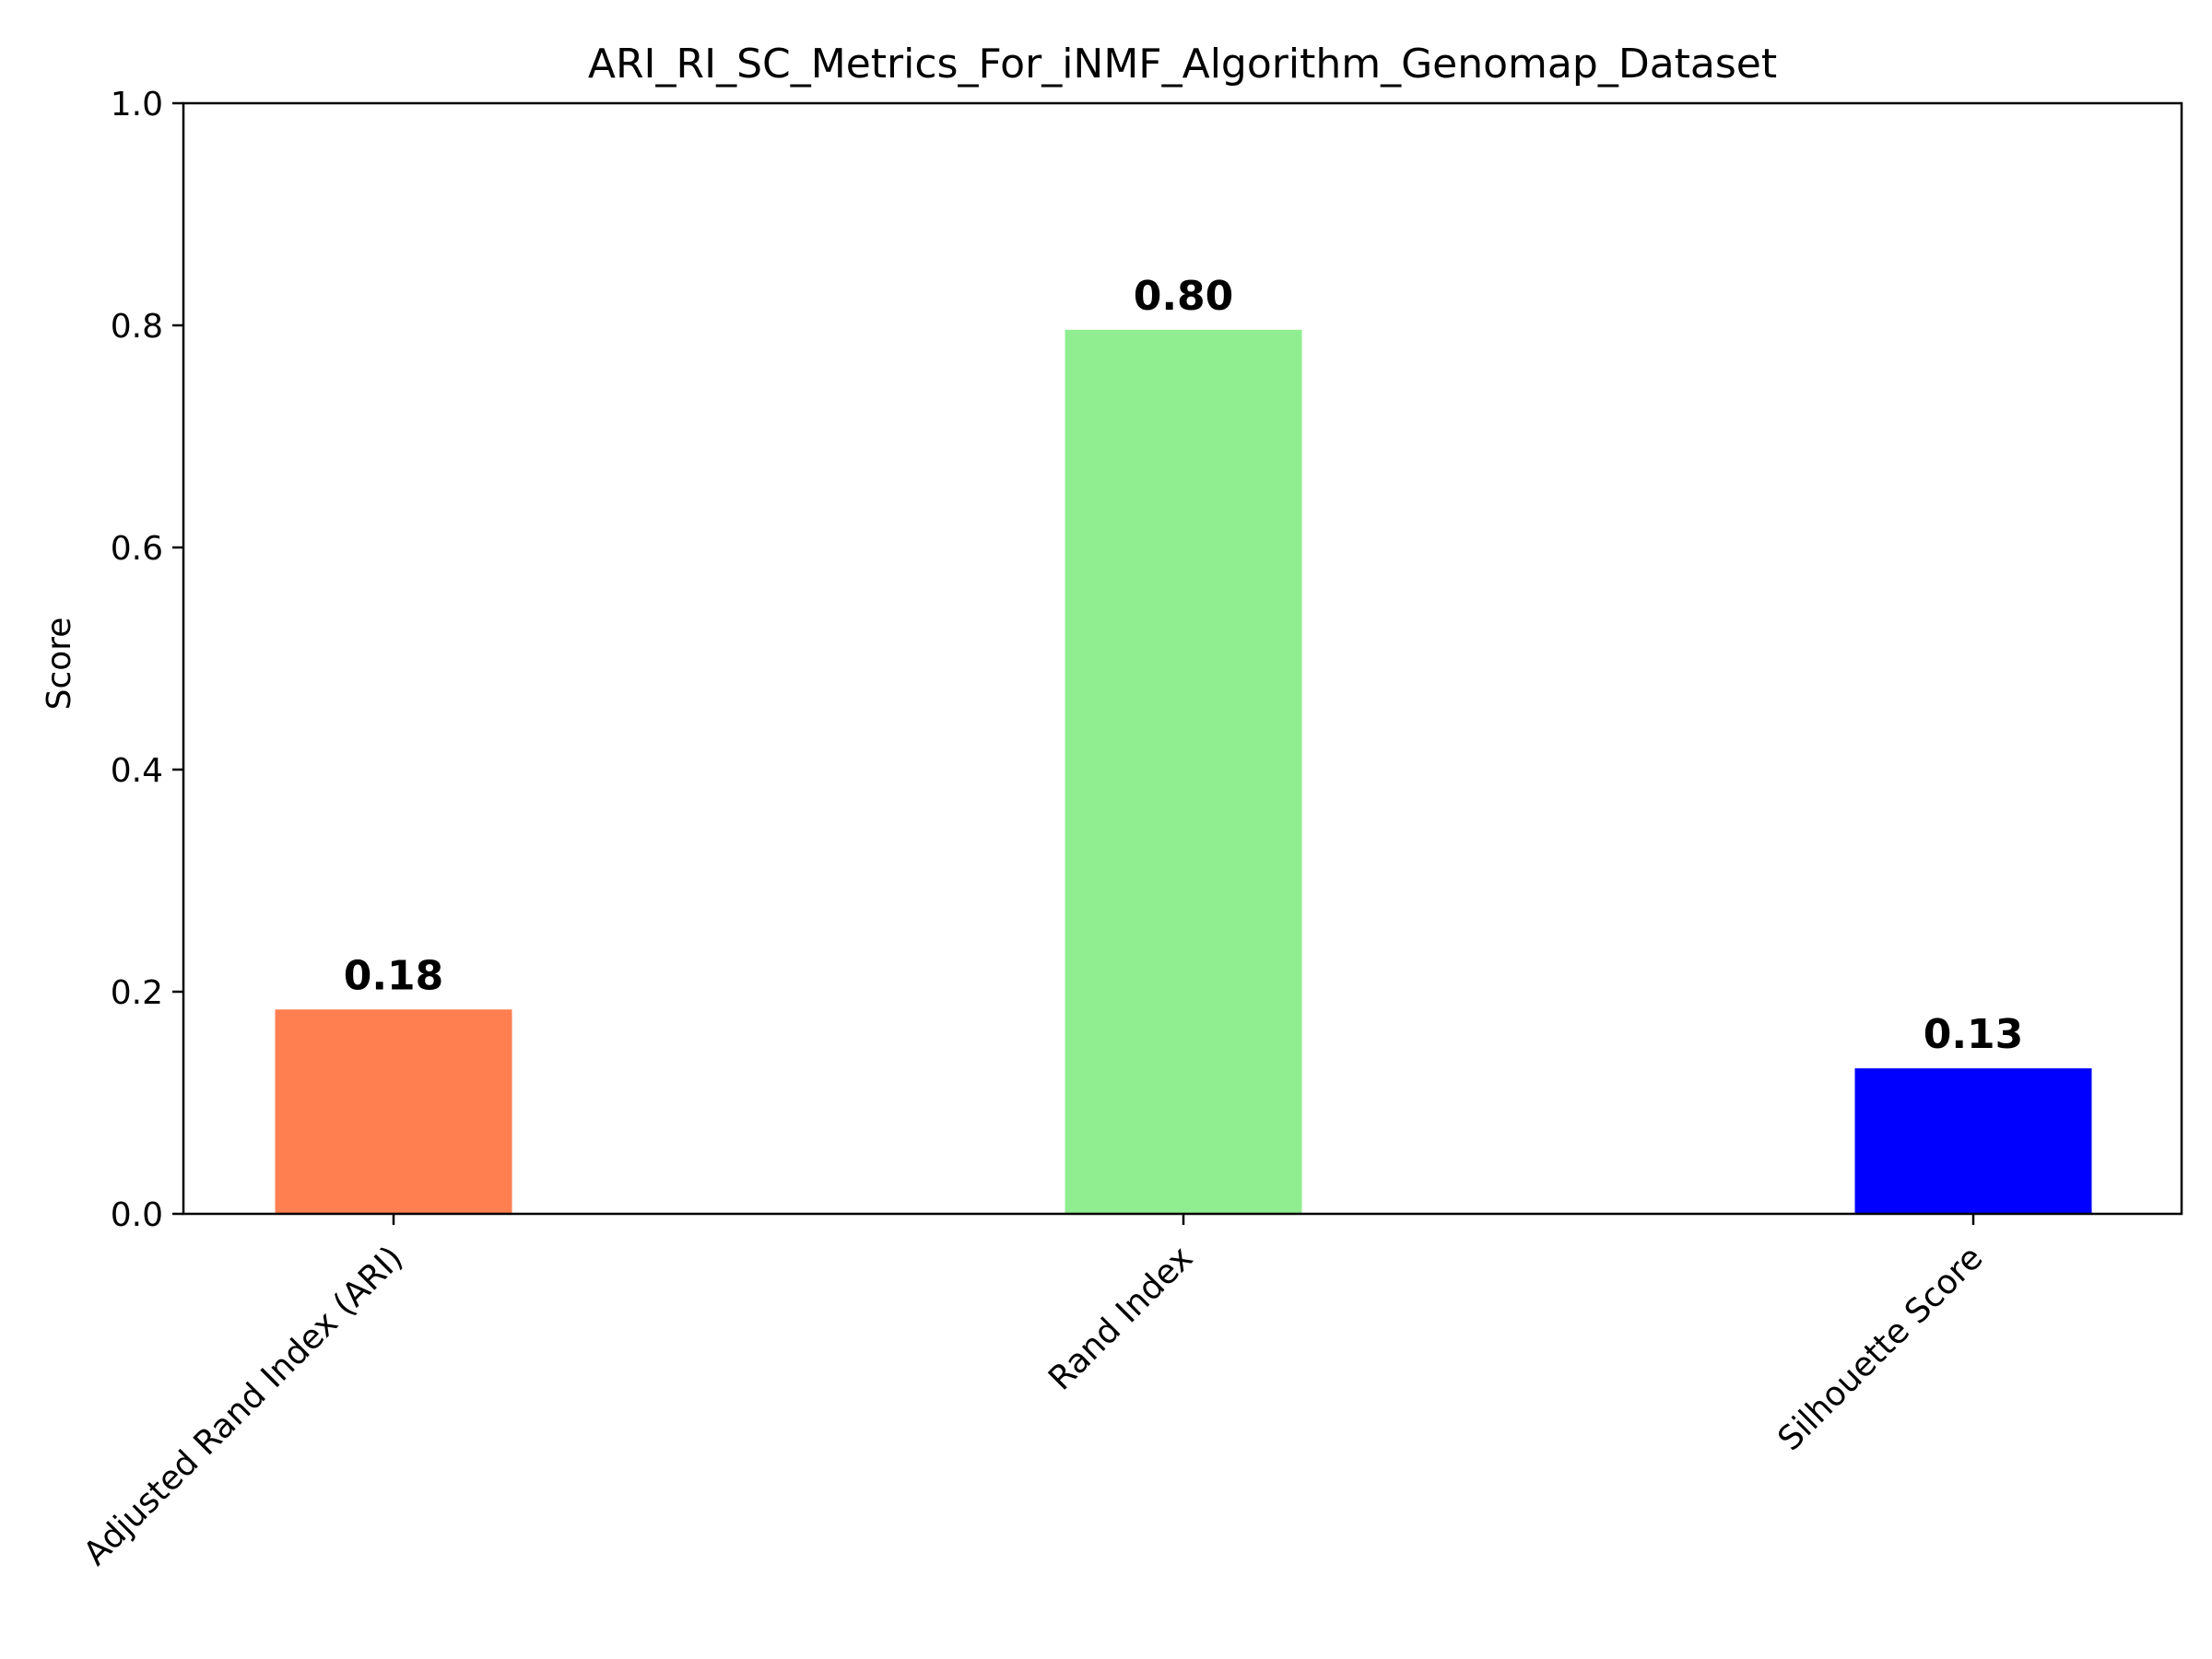 This screenshot has height=1659, width=2212. I want to click on x-tick-label-3: Silhouette Score, so click(1881, 1348).